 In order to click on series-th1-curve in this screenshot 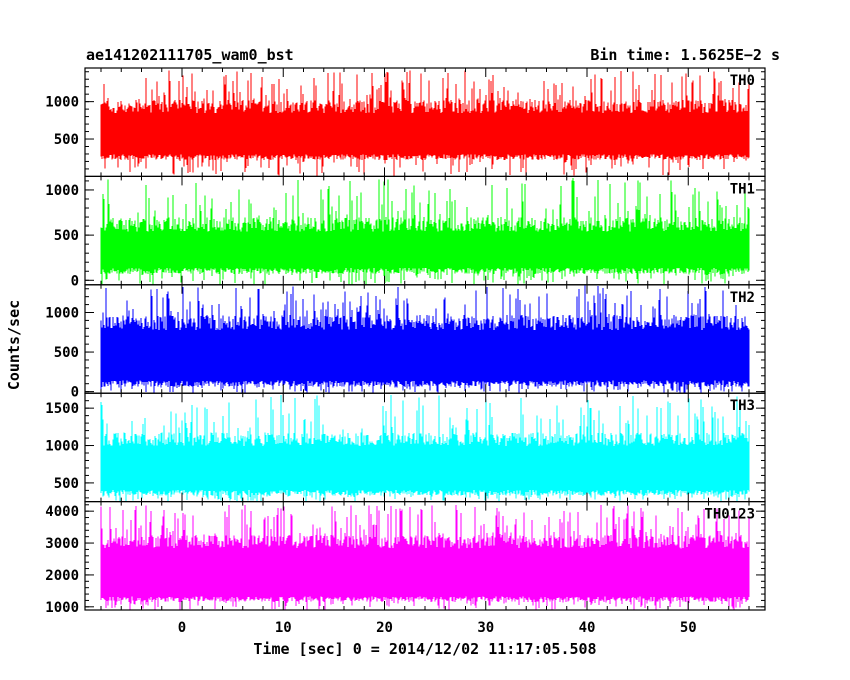, I will do `click(425, 231)`.